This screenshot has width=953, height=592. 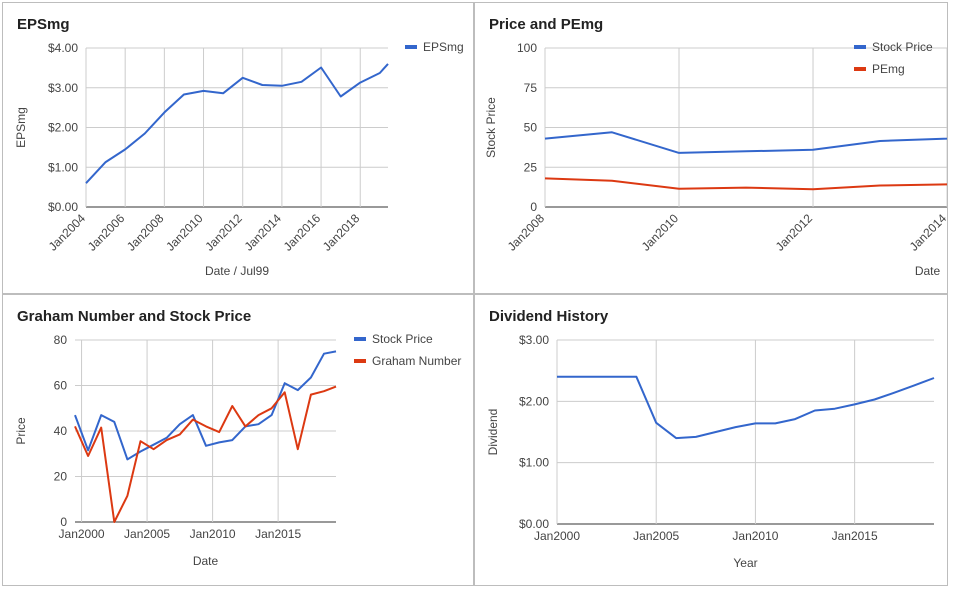 I want to click on eps-x-tick-label: Jan2016, so click(x=302, y=232).